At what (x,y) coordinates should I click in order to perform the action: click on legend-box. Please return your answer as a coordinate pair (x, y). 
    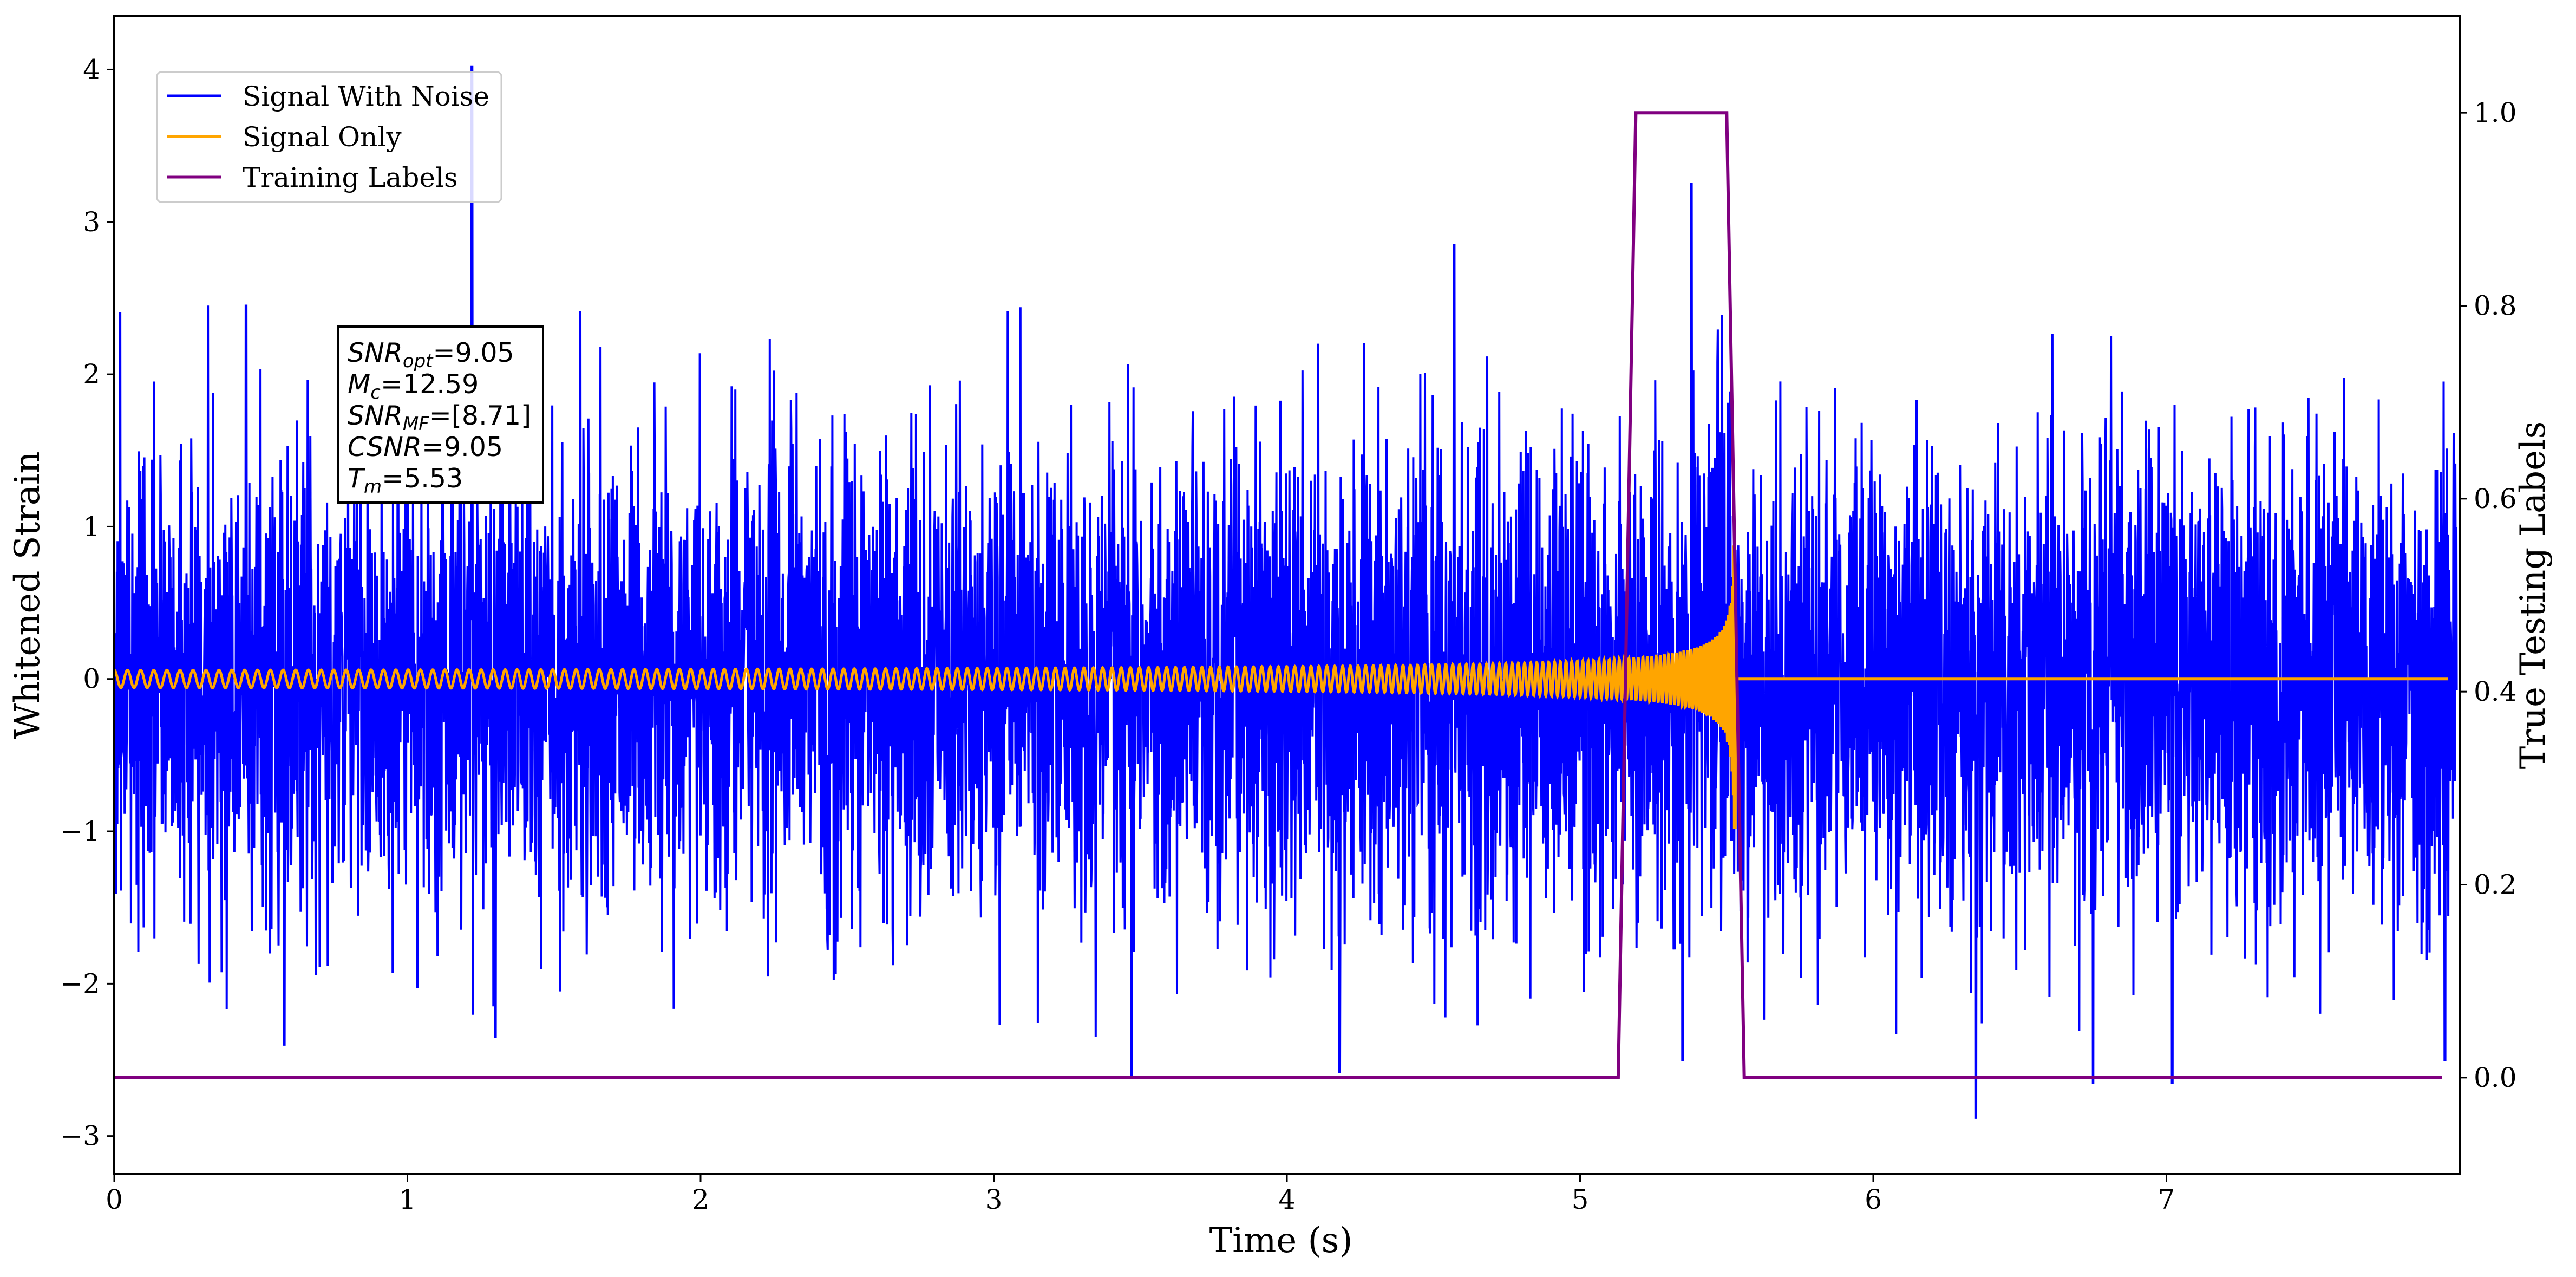
    Looking at the image, I should click on (329, 137).